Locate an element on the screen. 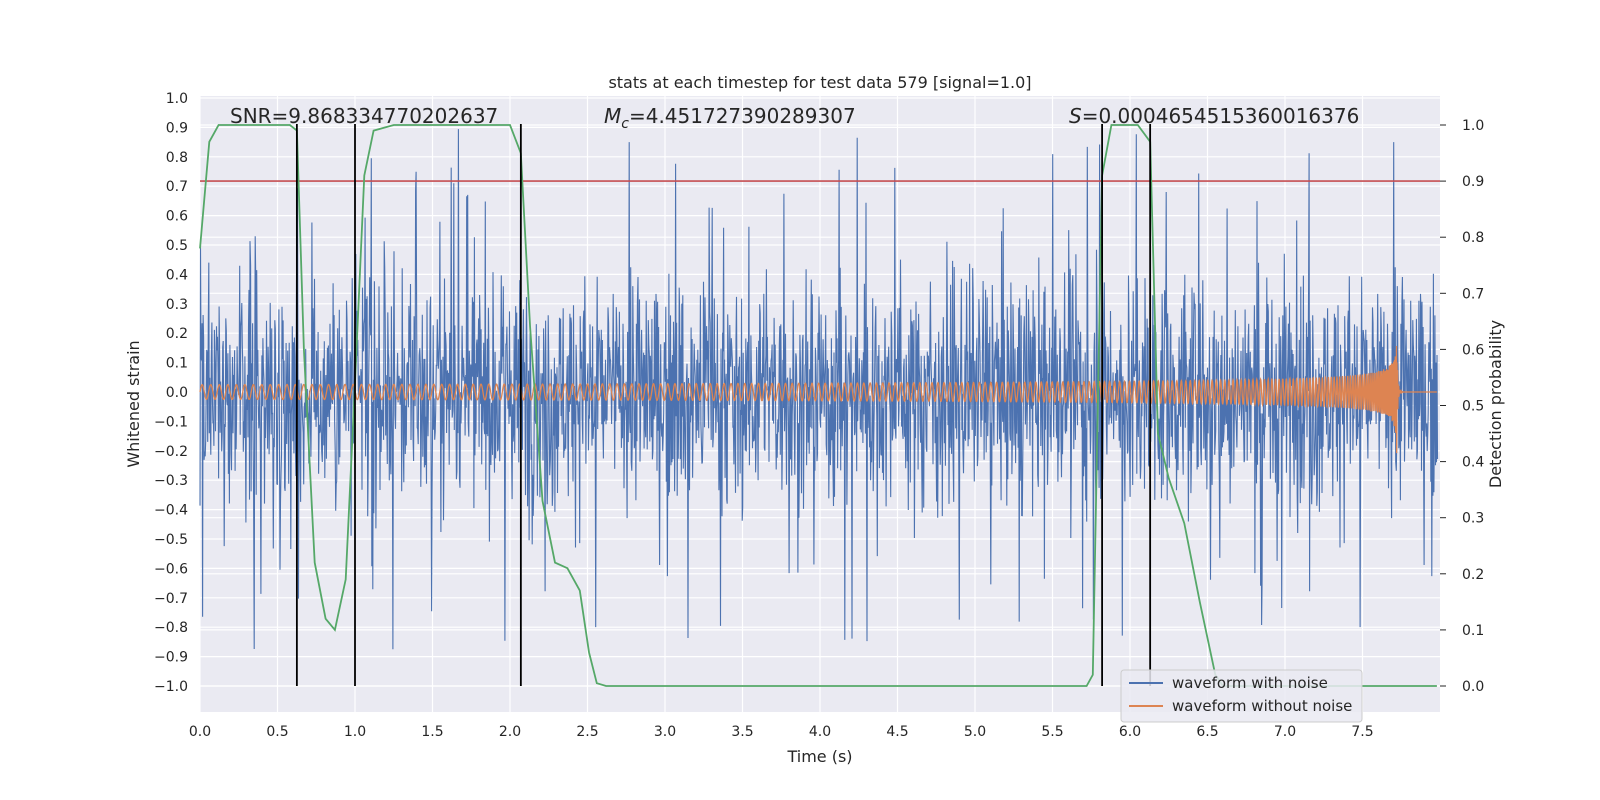 Image resolution: width=1600 pixels, height=800 pixels. x-tick-label: 7.5 is located at coordinates (1362, 732).